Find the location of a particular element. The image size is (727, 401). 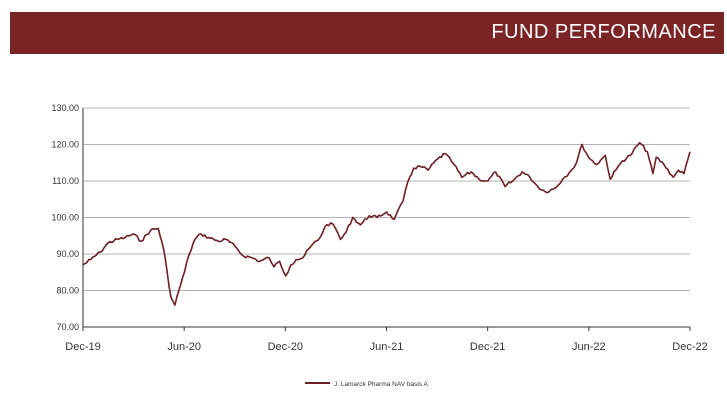

x-tick-label: Dec-22 is located at coordinates (689, 347).